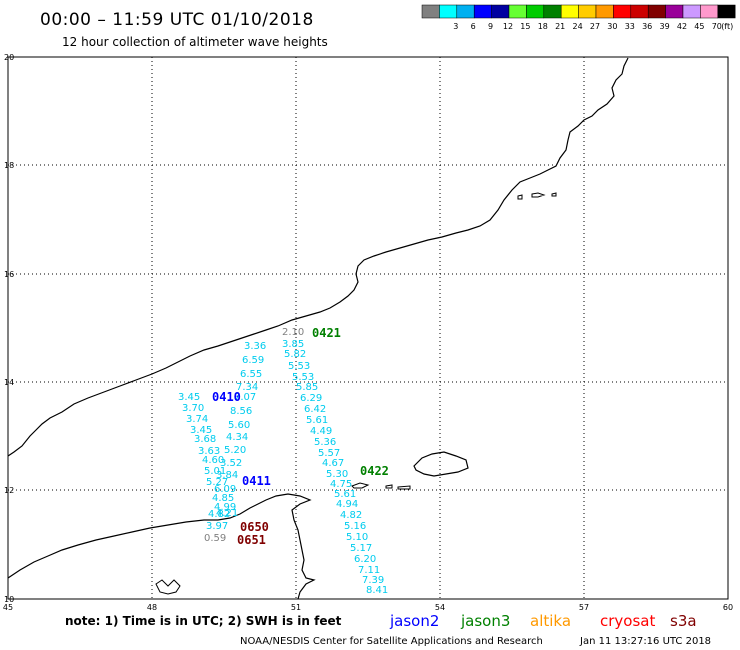 The image size is (740, 650). I want to click on legend-tick-label: 39, so click(665, 26).